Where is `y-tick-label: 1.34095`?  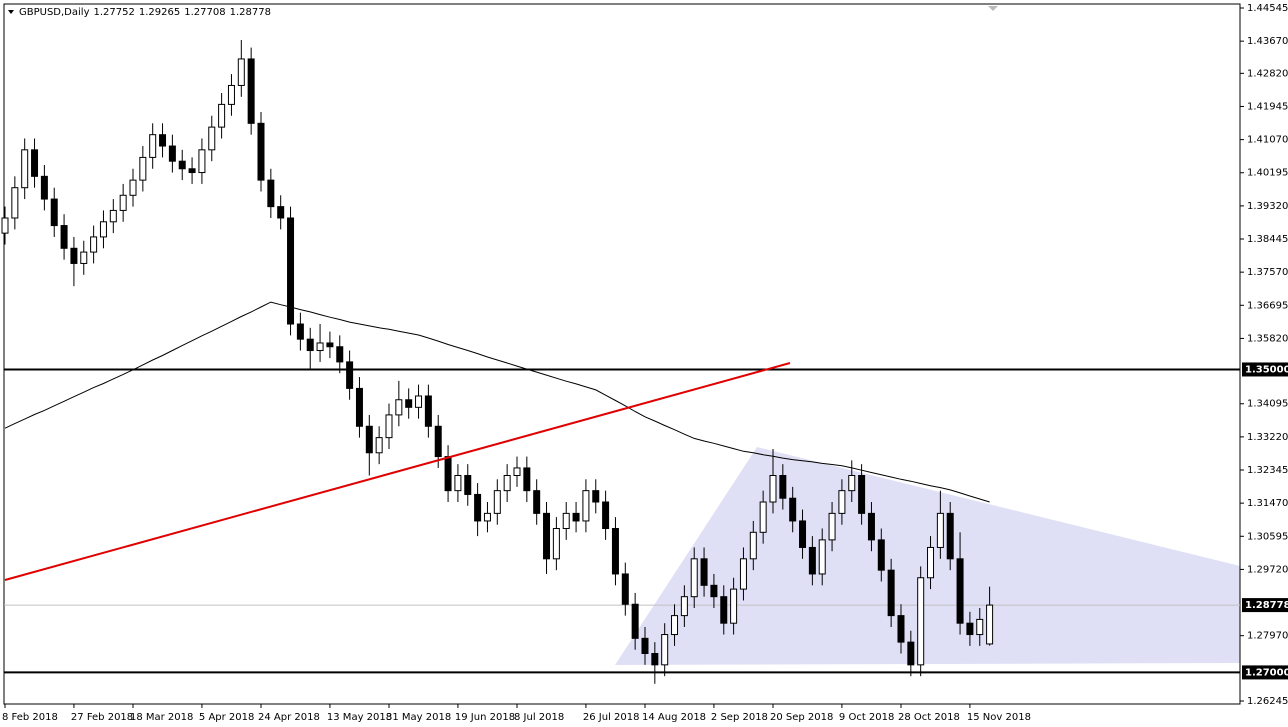
y-tick-label: 1.34095 is located at coordinates (1267, 404).